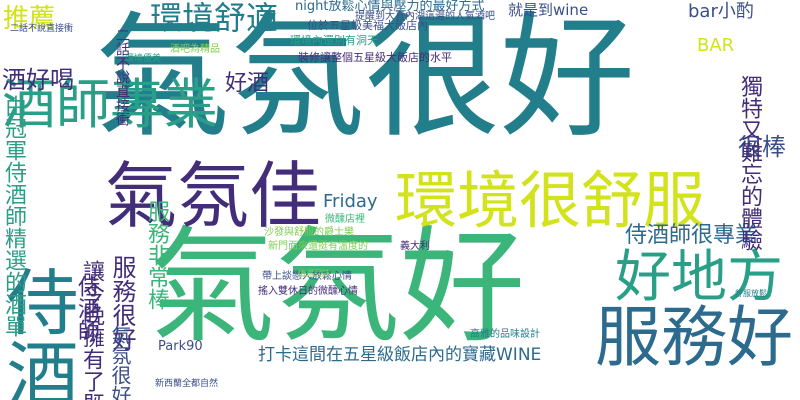 This screenshot has height=400, width=800. Describe the element at coordinates (314, 273) in the screenshot. I see `word-small-17: 值得回訪` at that location.